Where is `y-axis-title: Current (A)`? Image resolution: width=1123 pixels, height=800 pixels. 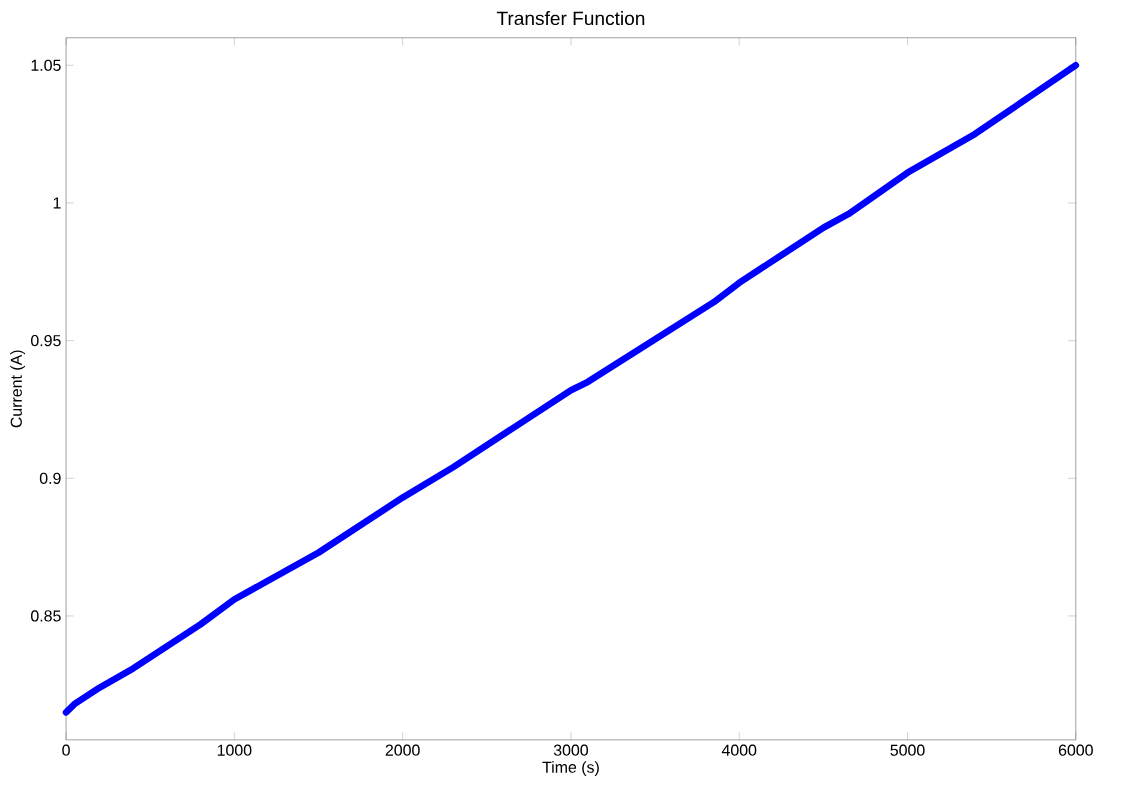 y-axis-title: Current (A) is located at coordinates (18, 389).